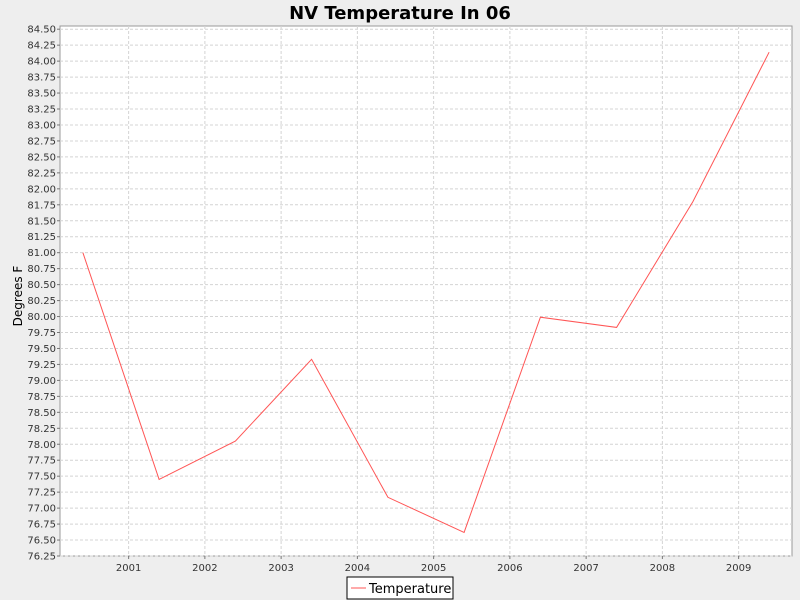 Image resolution: width=800 pixels, height=600 pixels. Describe the element at coordinates (509, 568) in the screenshot. I see `x-tick-label: 2006` at that location.